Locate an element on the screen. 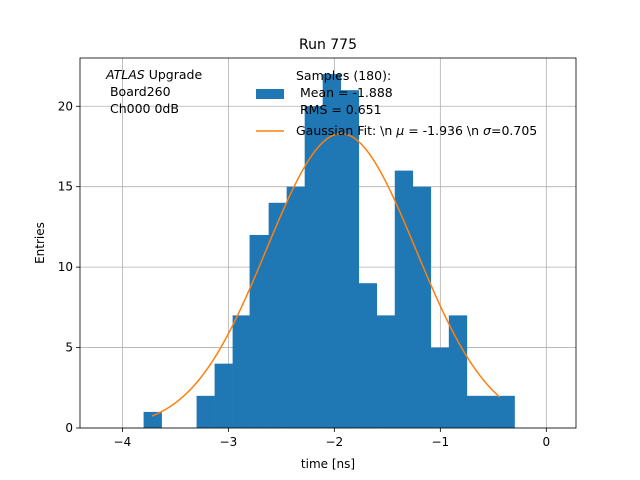  legend-fit-label: Gaussian Fit: \n μ = -1.936 \n σ=0.705 is located at coordinates (416, 130).